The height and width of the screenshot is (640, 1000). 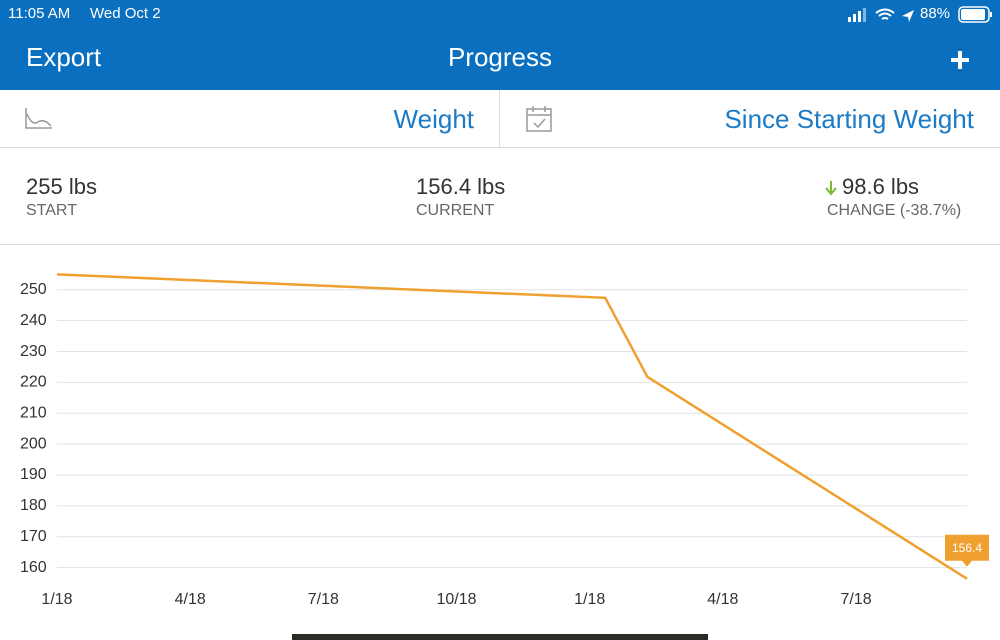 I want to click on label-box, so click(x=967, y=550).